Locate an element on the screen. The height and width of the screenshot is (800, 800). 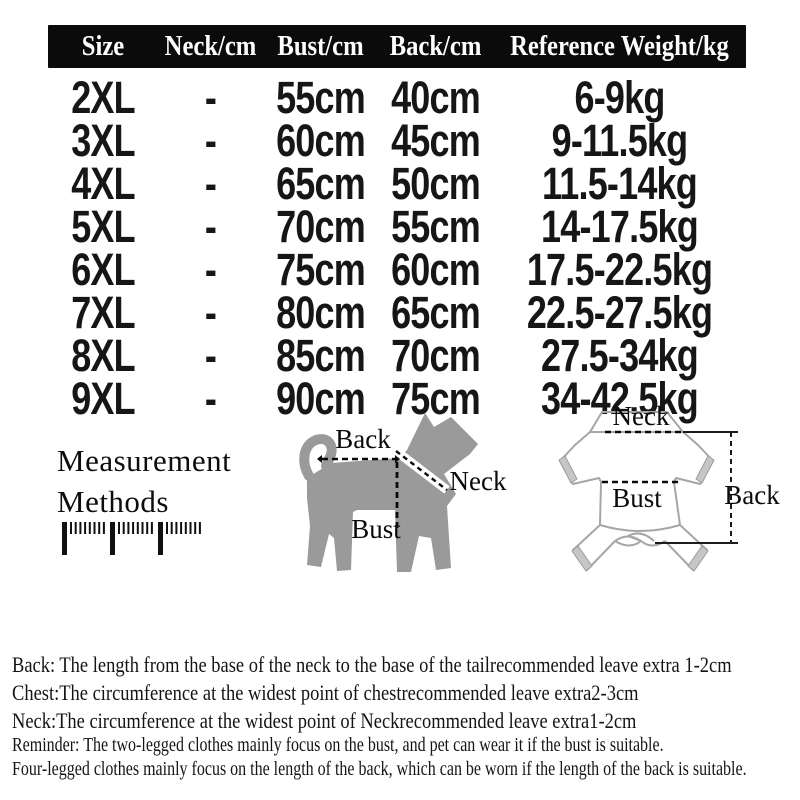
cell-weight: 22.5-27.5kg is located at coordinates (619, 312).